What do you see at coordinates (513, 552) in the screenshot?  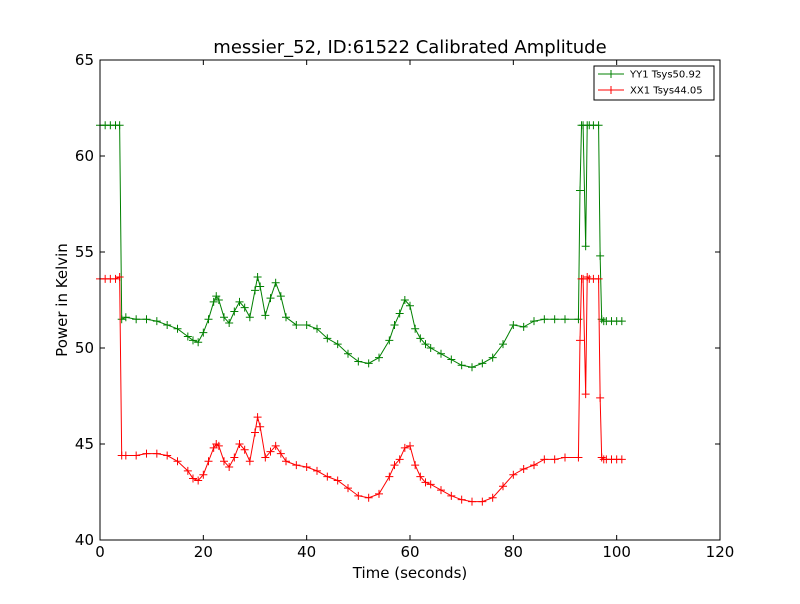 I see `x-tick-label: 80` at bounding box center [513, 552].